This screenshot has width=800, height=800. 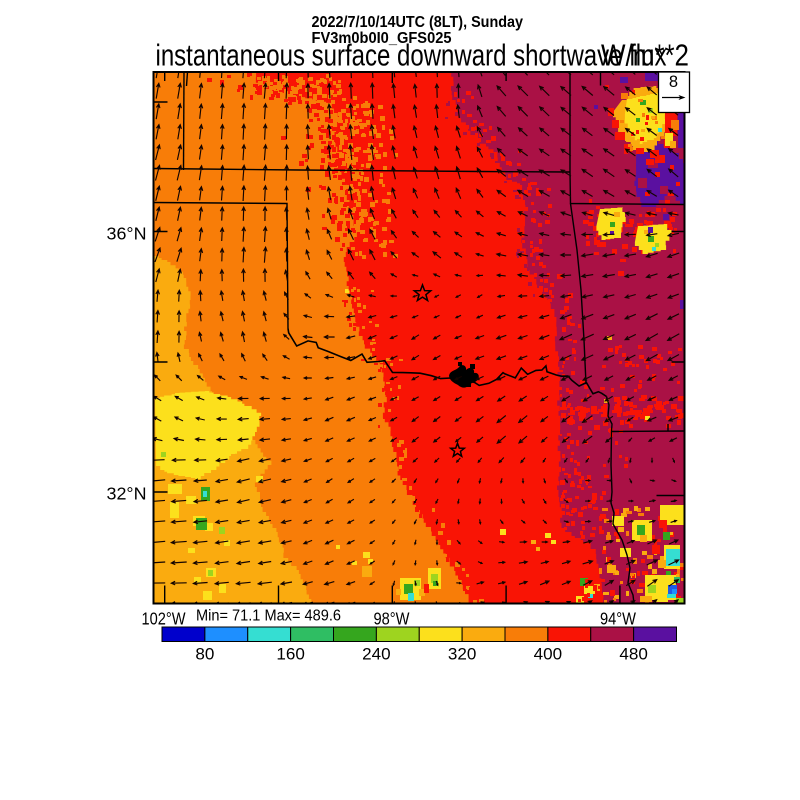 What do you see at coordinates (645, 55) in the screenshot?
I see `svg-text: W/m**2` at bounding box center [645, 55].